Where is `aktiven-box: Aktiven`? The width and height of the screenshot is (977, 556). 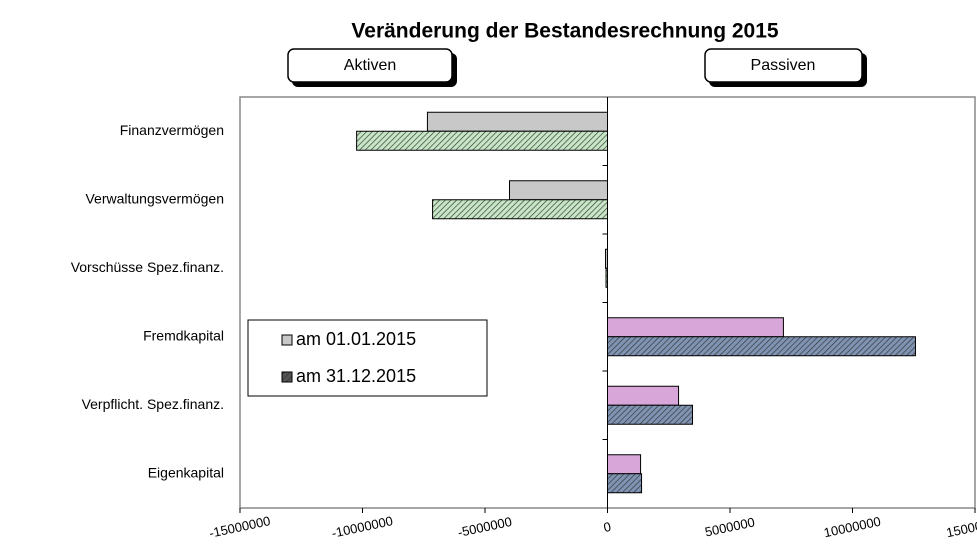 aktiven-box: Aktiven is located at coordinates (372, 67).